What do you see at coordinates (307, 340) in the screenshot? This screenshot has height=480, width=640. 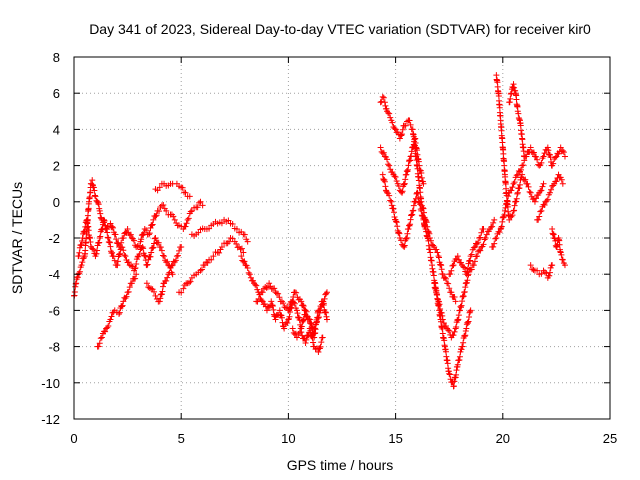 I see `series-track-j` at bounding box center [307, 340].